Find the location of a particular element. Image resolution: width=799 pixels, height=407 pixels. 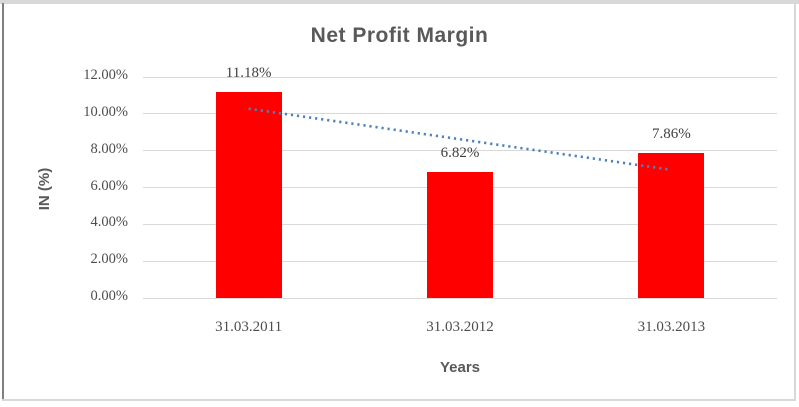

y-tick-label: 10.00% is located at coordinates (105, 111).